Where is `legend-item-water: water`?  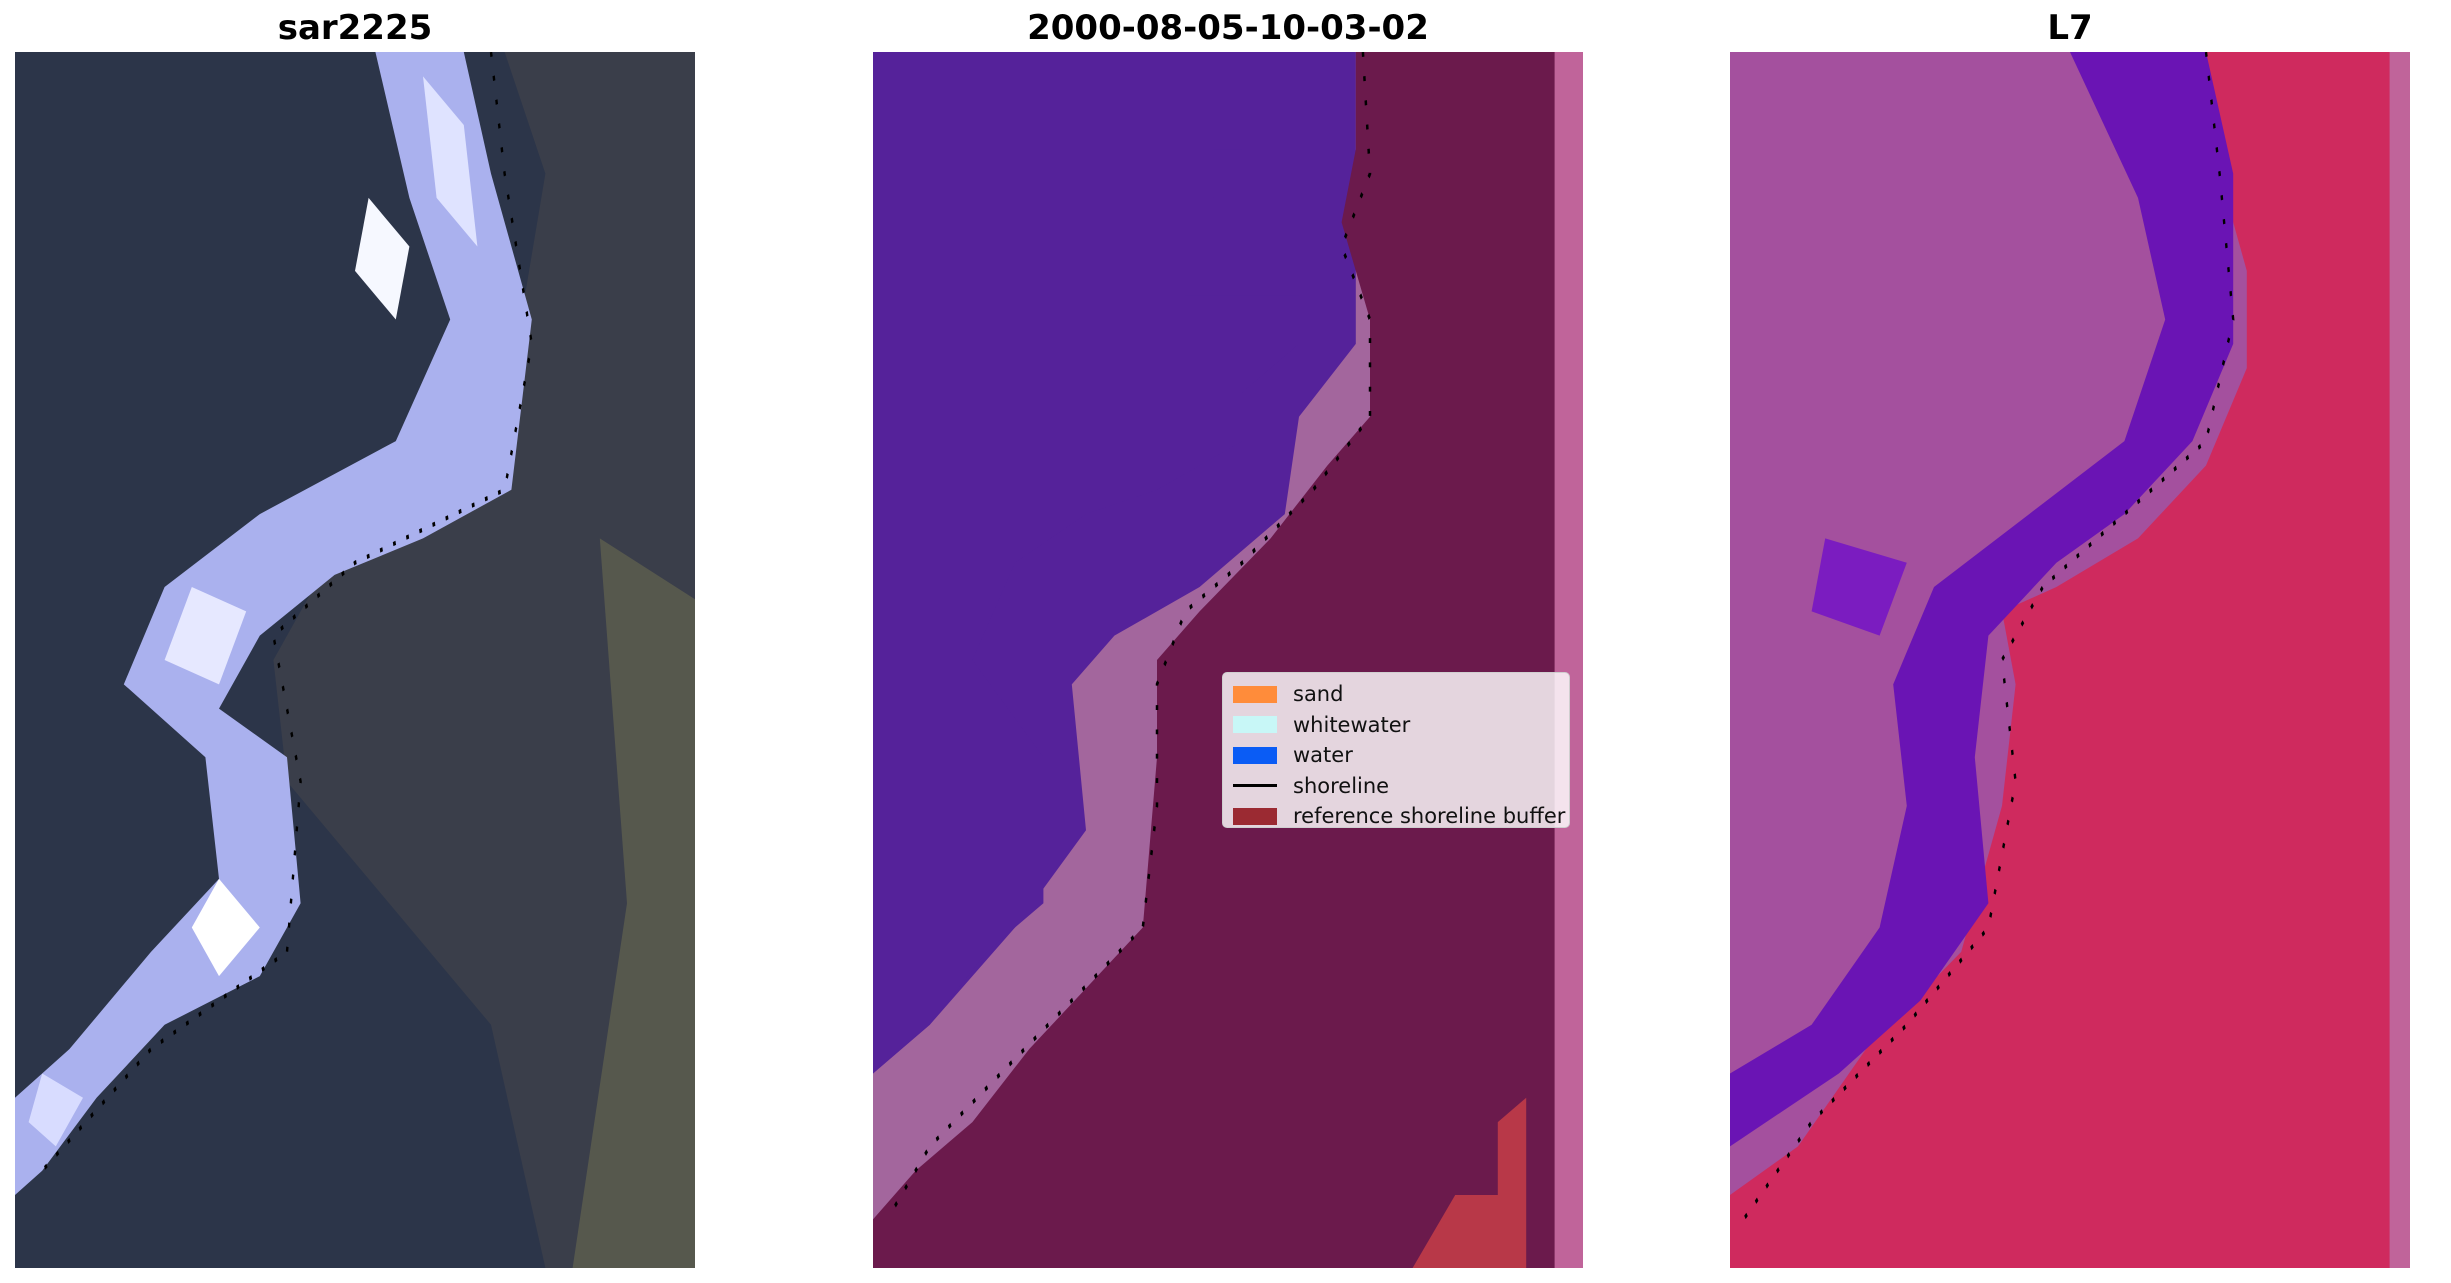 legend-item-water: water is located at coordinates (1396, 755).